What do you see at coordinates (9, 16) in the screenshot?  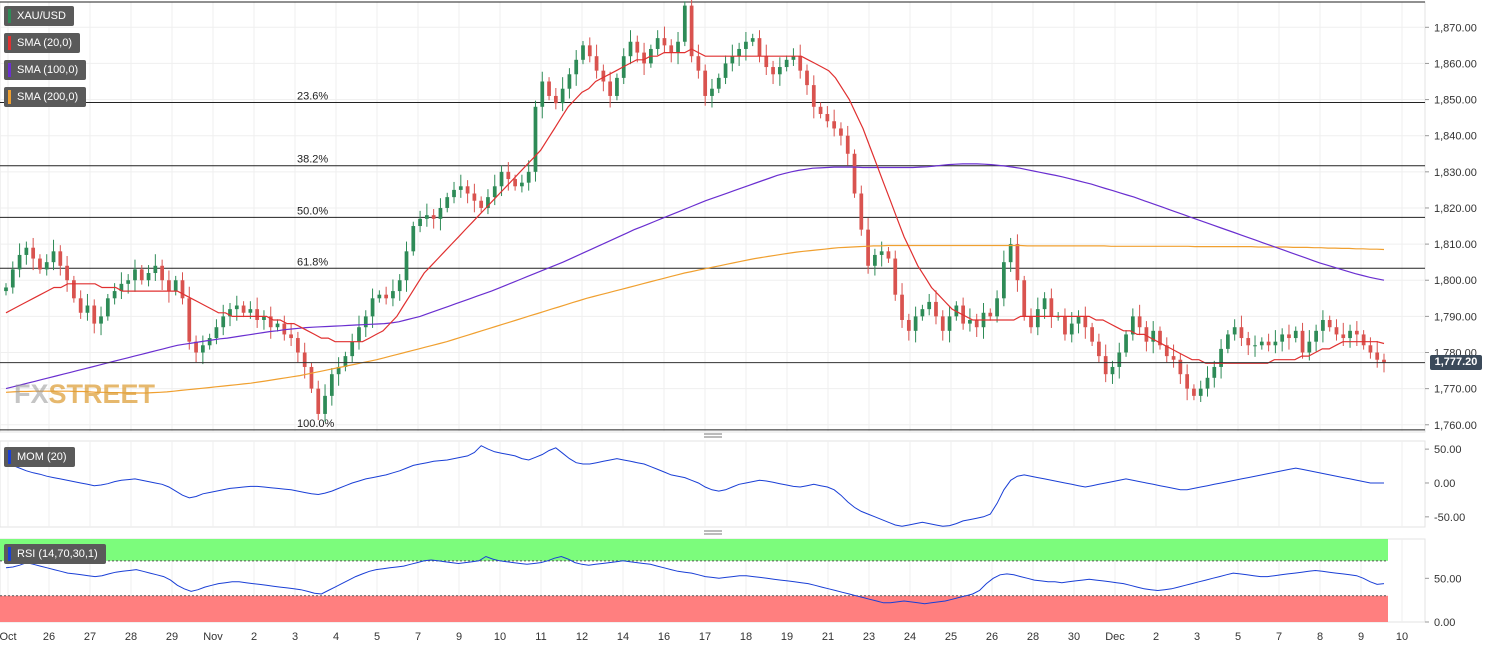 I see `legend-xauusd-swatch` at bounding box center [9, 16].